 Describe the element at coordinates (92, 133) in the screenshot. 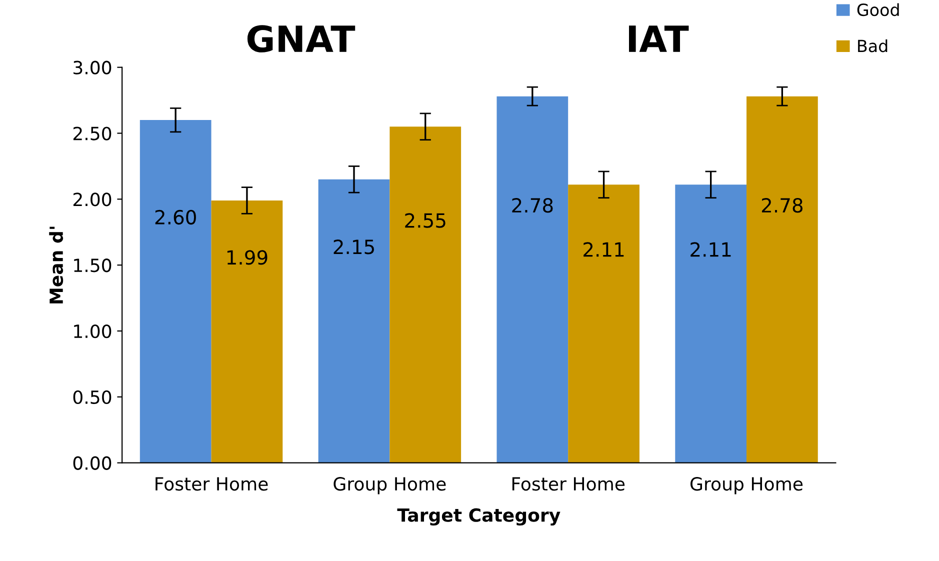

I see `y-tick-label: 2.50` at that location.